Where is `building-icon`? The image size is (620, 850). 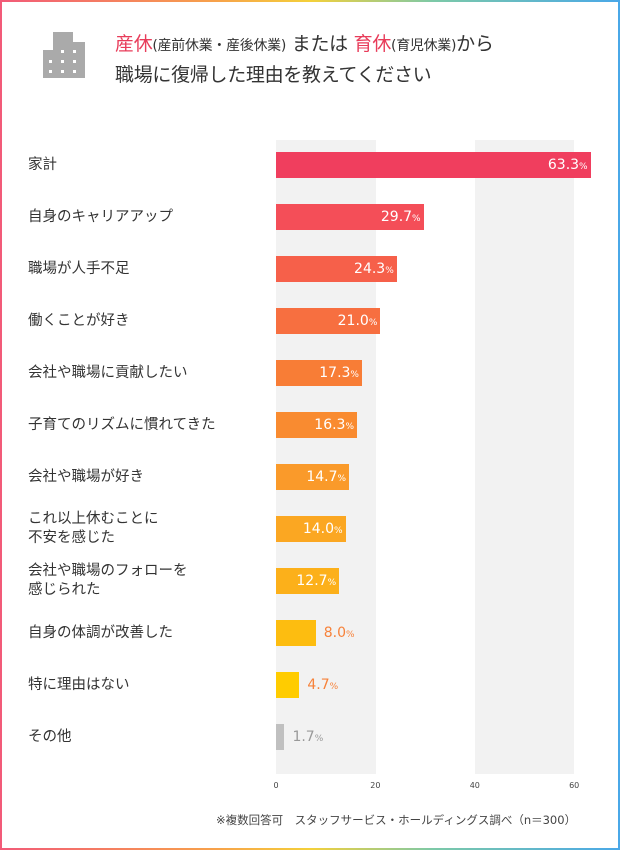 building-icon is located at coordinates (64, 55).